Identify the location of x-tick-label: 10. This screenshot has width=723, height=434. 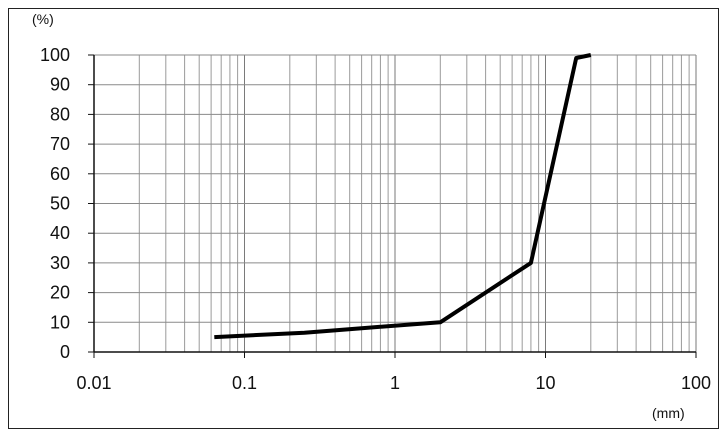
(545, 383).